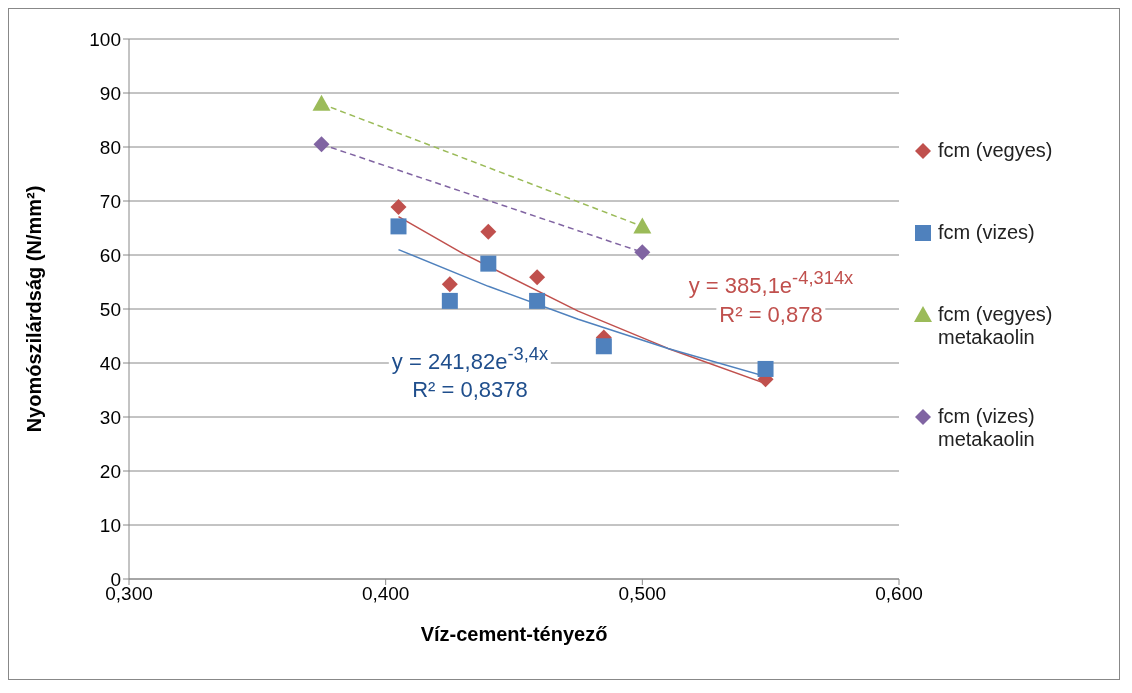 This screenshot has width=1132, height=693. Describe the element at coordinates (771, 283) in the screenshot. I see `annotation: y = 385,1e$^{-4,314x}$` at that location.